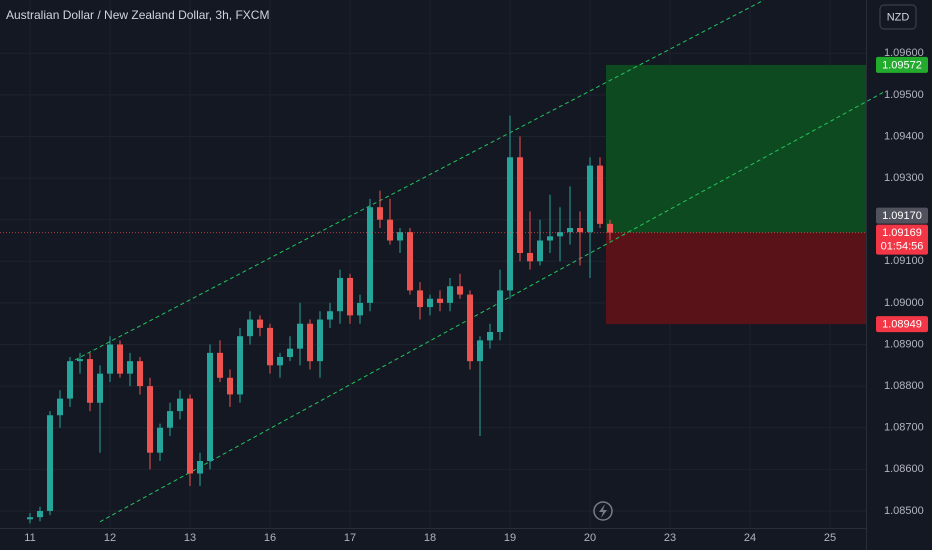 The image size is (932, 550). Describe the element at coordinates (904, 428) in the screenshot. I see `y-tick-label: 1.08700` at that location.